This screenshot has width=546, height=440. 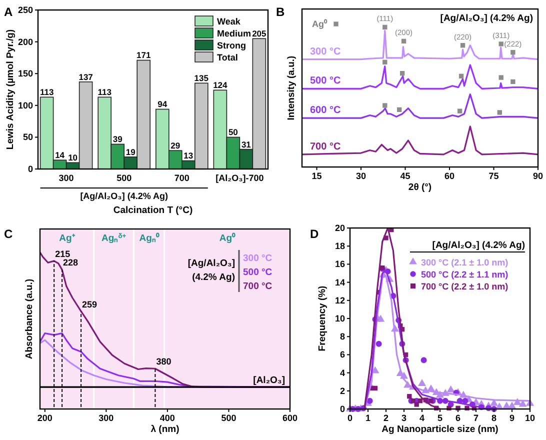 I want to click on y-axis-title: Frequency (%), so click(x=322, y=319).